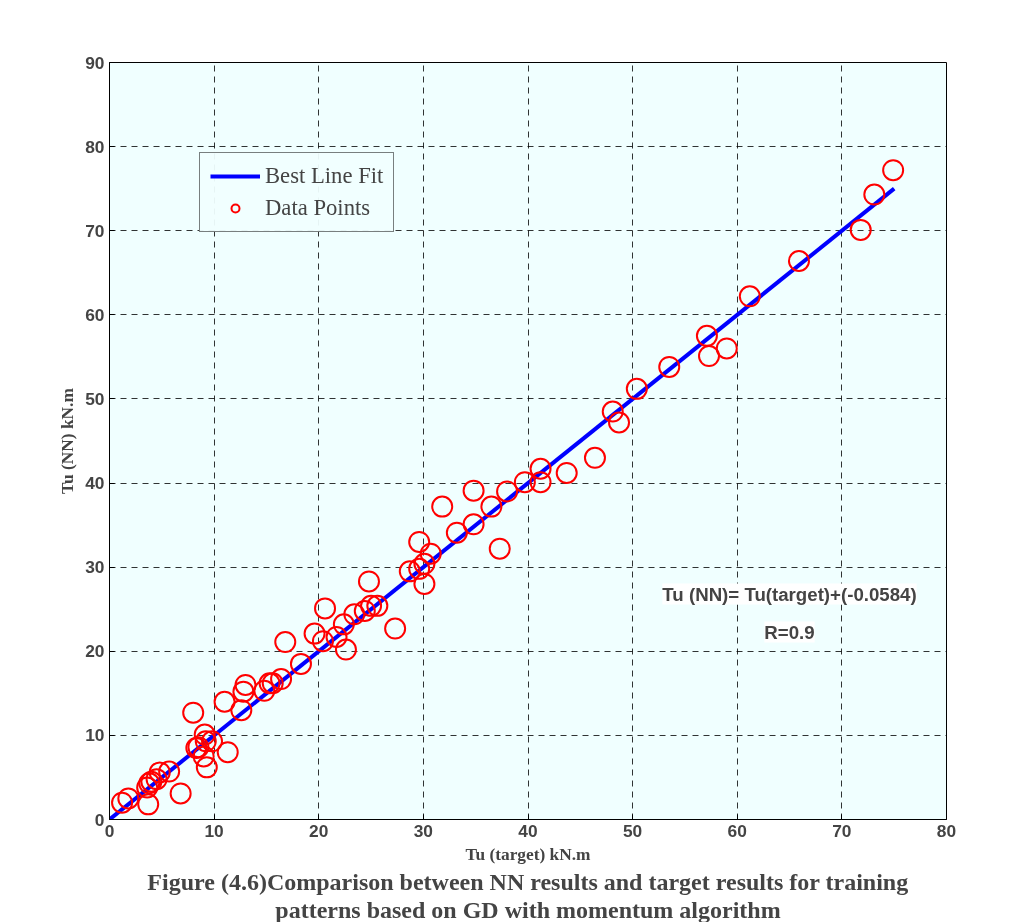 This screenshot has height=922, width=1021. Describe the element at coordinates (68, 440) in the screenshot. I see `y-axis-title: Tu (NN) kN.m` at that location.